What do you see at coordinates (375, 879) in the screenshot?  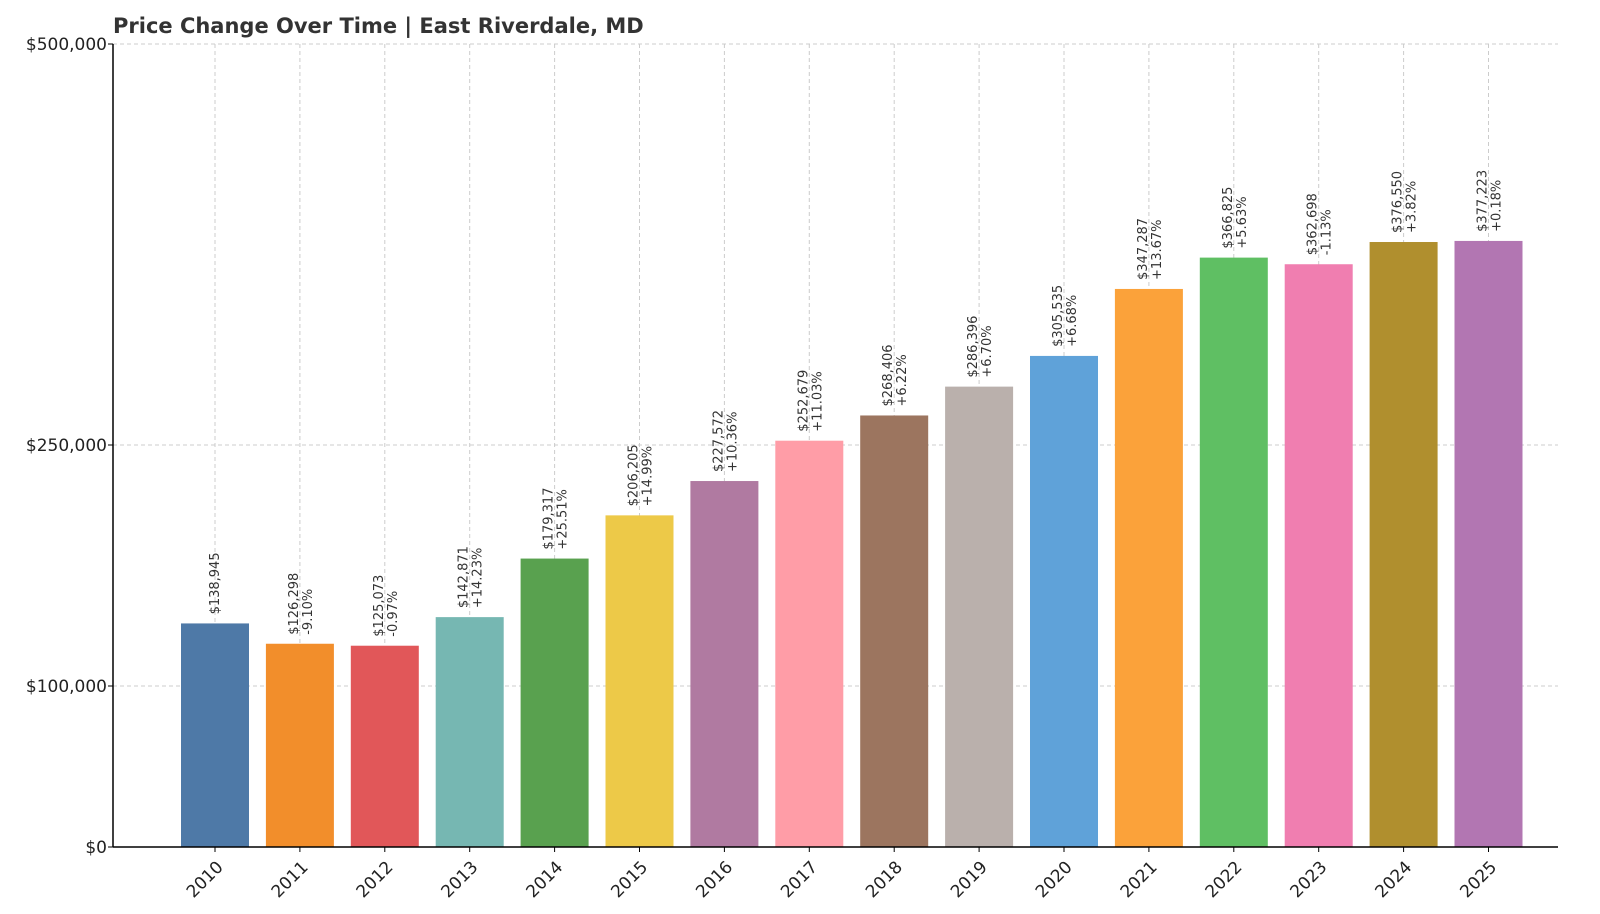 I see `x-tick-label-2012: 2012` at bounding box center [375, 879].